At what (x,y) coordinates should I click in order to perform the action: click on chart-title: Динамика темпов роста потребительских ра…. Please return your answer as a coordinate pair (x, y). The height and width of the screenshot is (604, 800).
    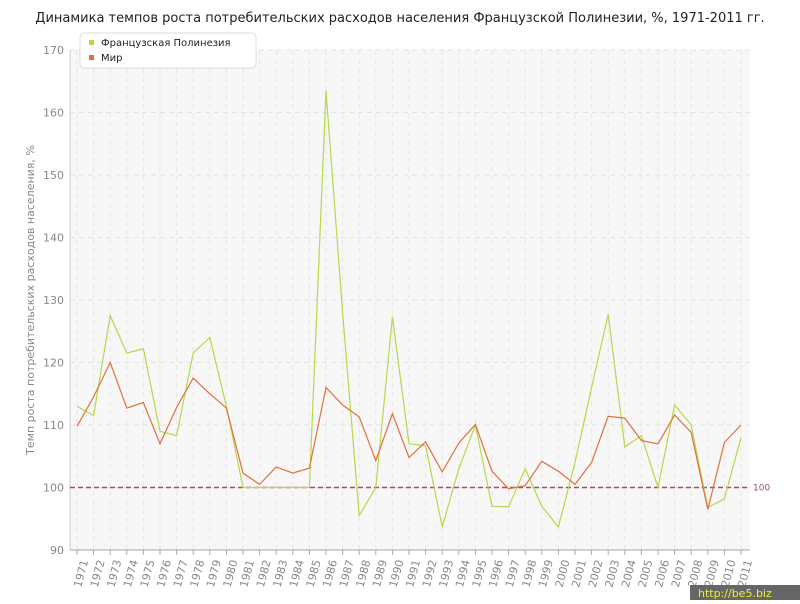
    Looking at the image, I should click on (399, 18).